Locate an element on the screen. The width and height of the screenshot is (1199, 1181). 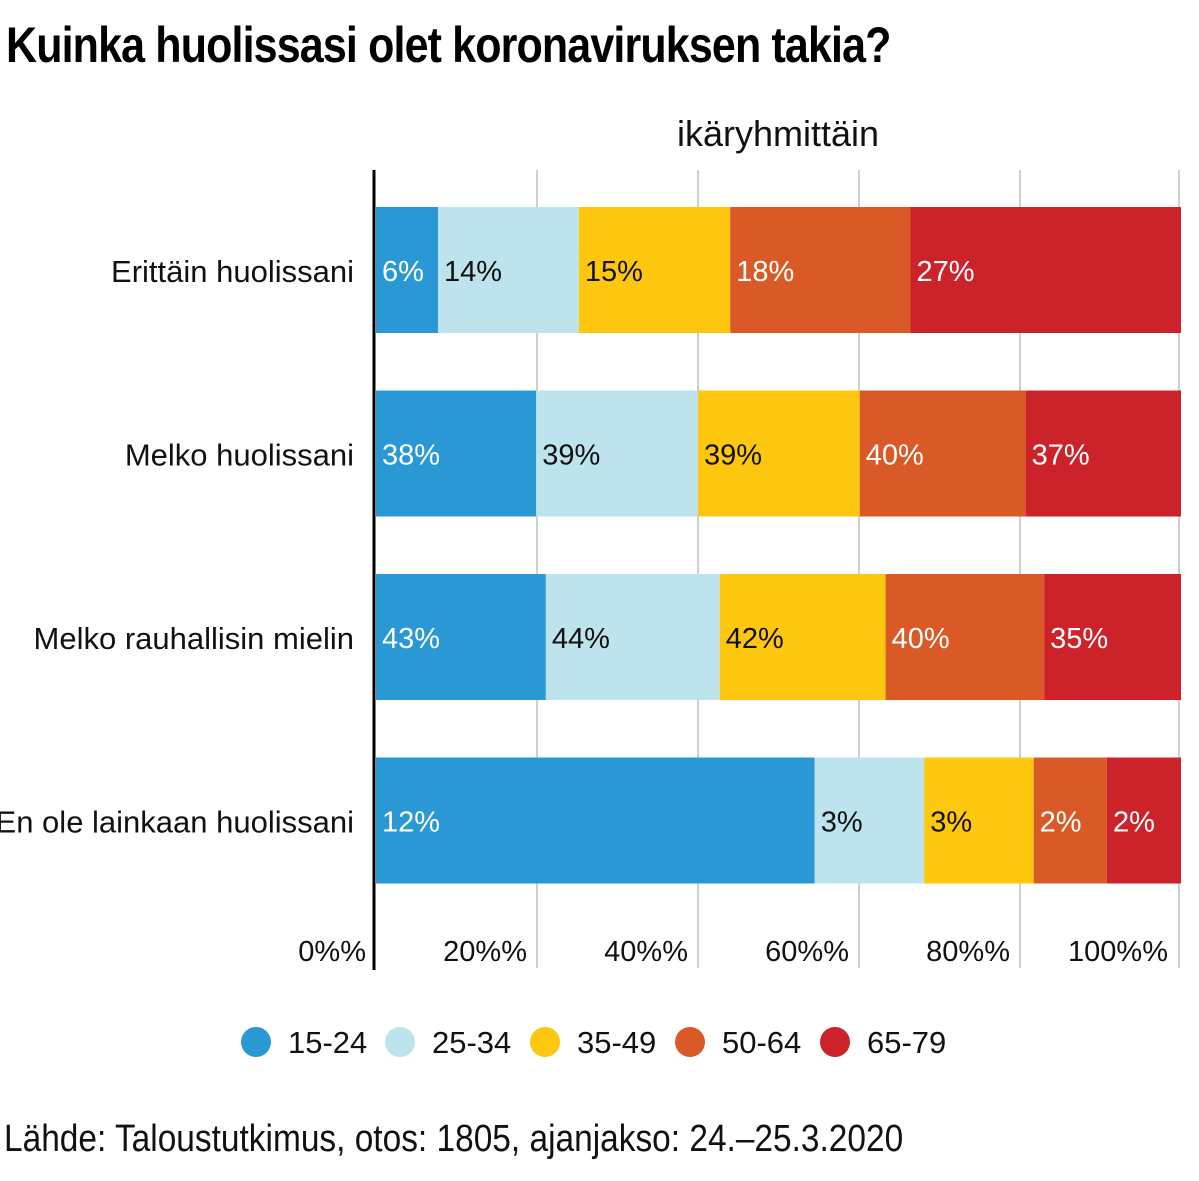
data-label: 27% is located at coordinates (946, 272).